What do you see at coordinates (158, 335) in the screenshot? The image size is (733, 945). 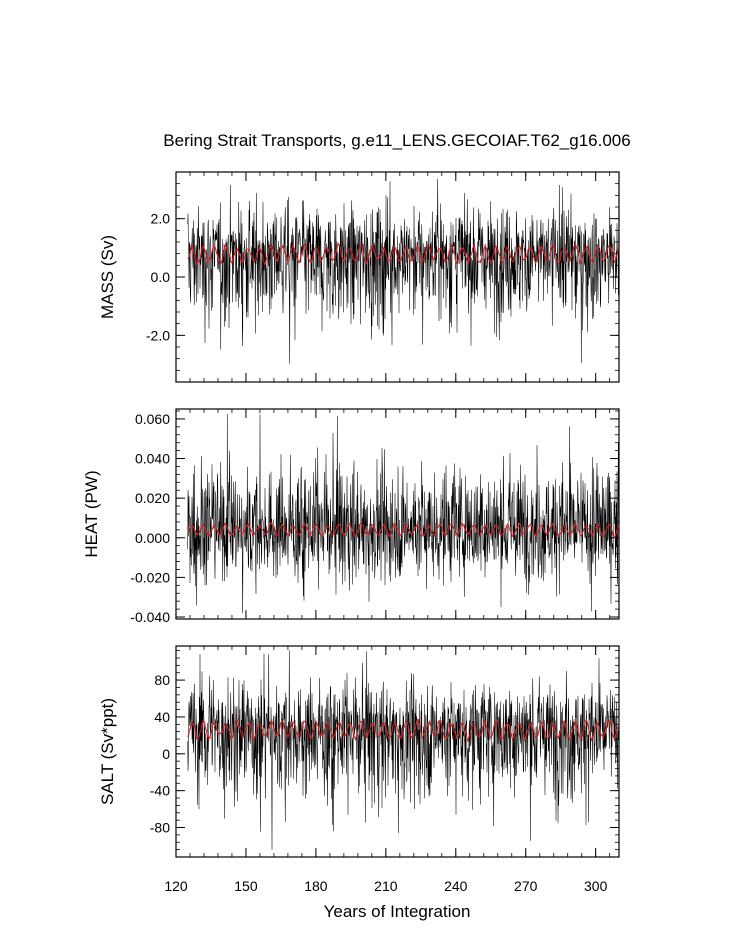 I see `y-tick-label: -2.0` at bounding box center [158, 335].